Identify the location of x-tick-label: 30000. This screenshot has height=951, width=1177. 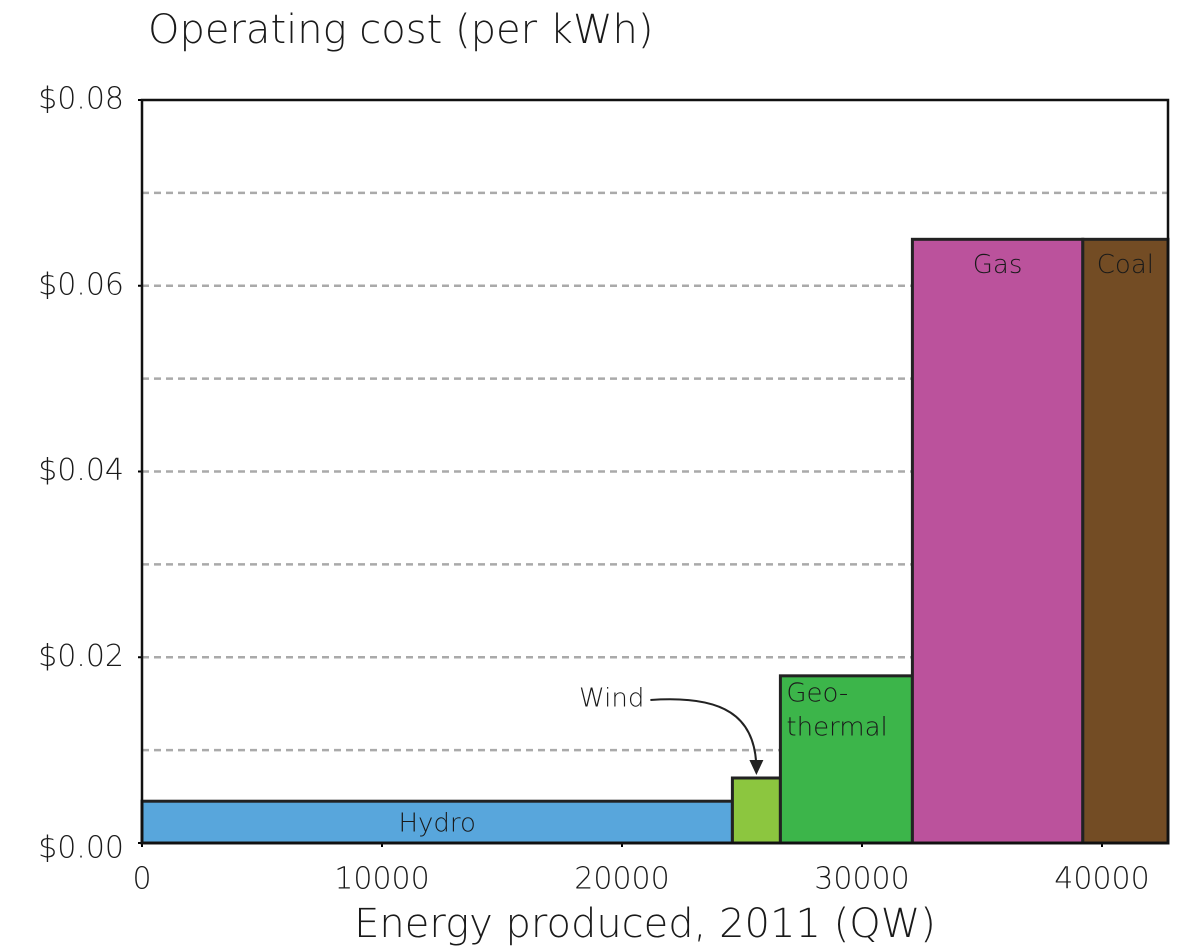
(861, 879).